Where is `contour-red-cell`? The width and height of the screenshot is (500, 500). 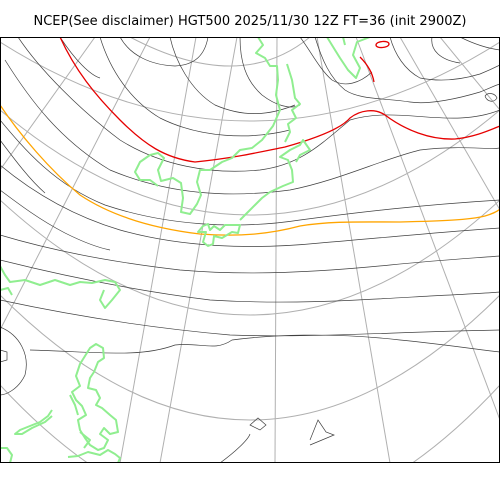
contour-red-cell is located at coordinates (374, 61).